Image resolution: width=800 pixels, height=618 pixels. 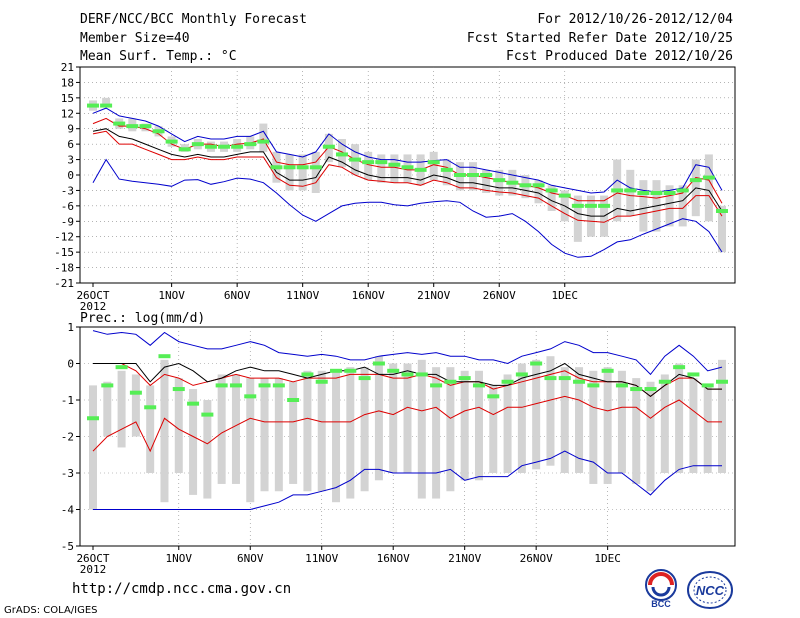 I want to click on bcc-logo-icon: BCC, so click(x=661, y=589).